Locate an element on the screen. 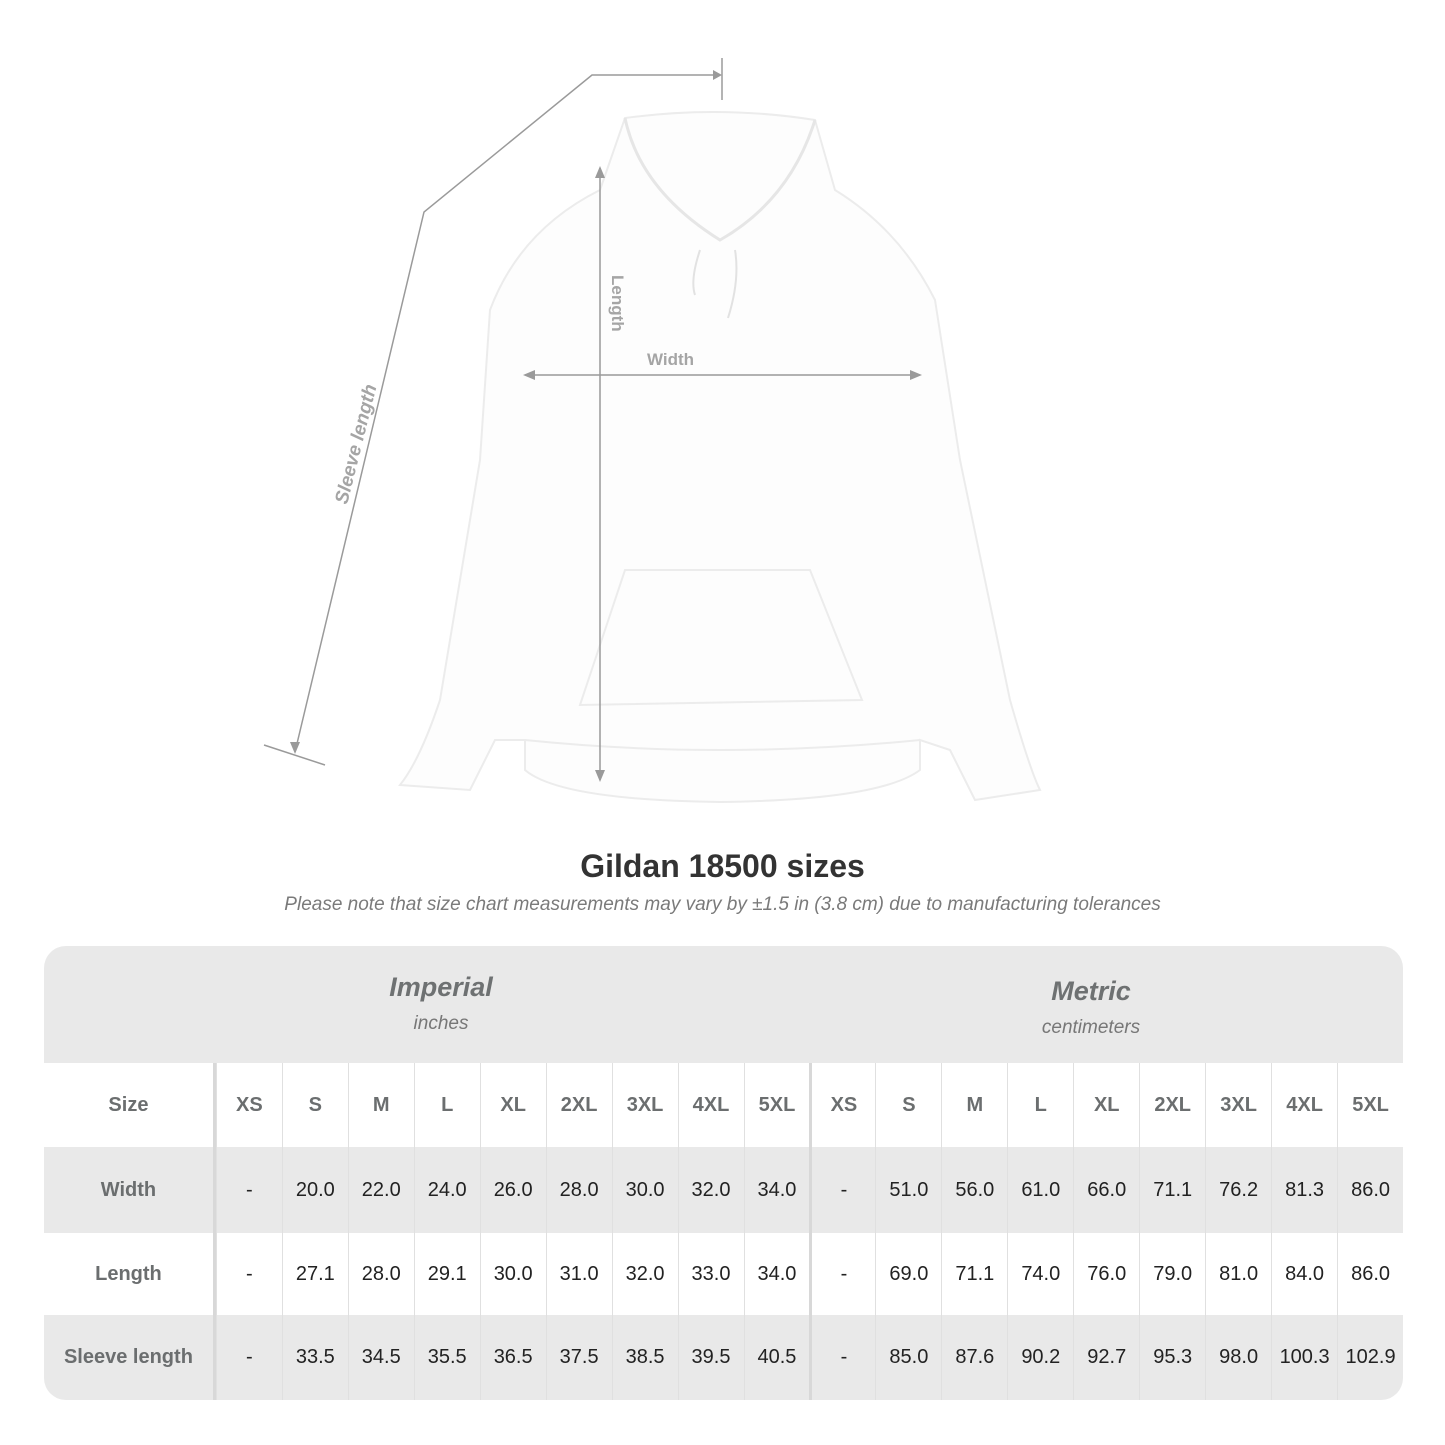  length-label: Length is located at coordinates (617, 303).